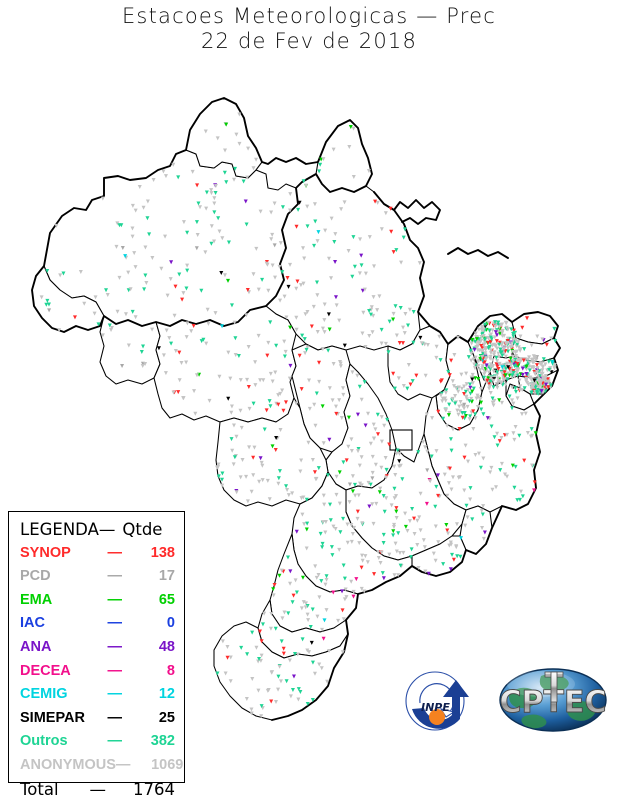  Describe the element at coordinates (166, 694) in the screenshot. I see `legend-value: 12` at that location.